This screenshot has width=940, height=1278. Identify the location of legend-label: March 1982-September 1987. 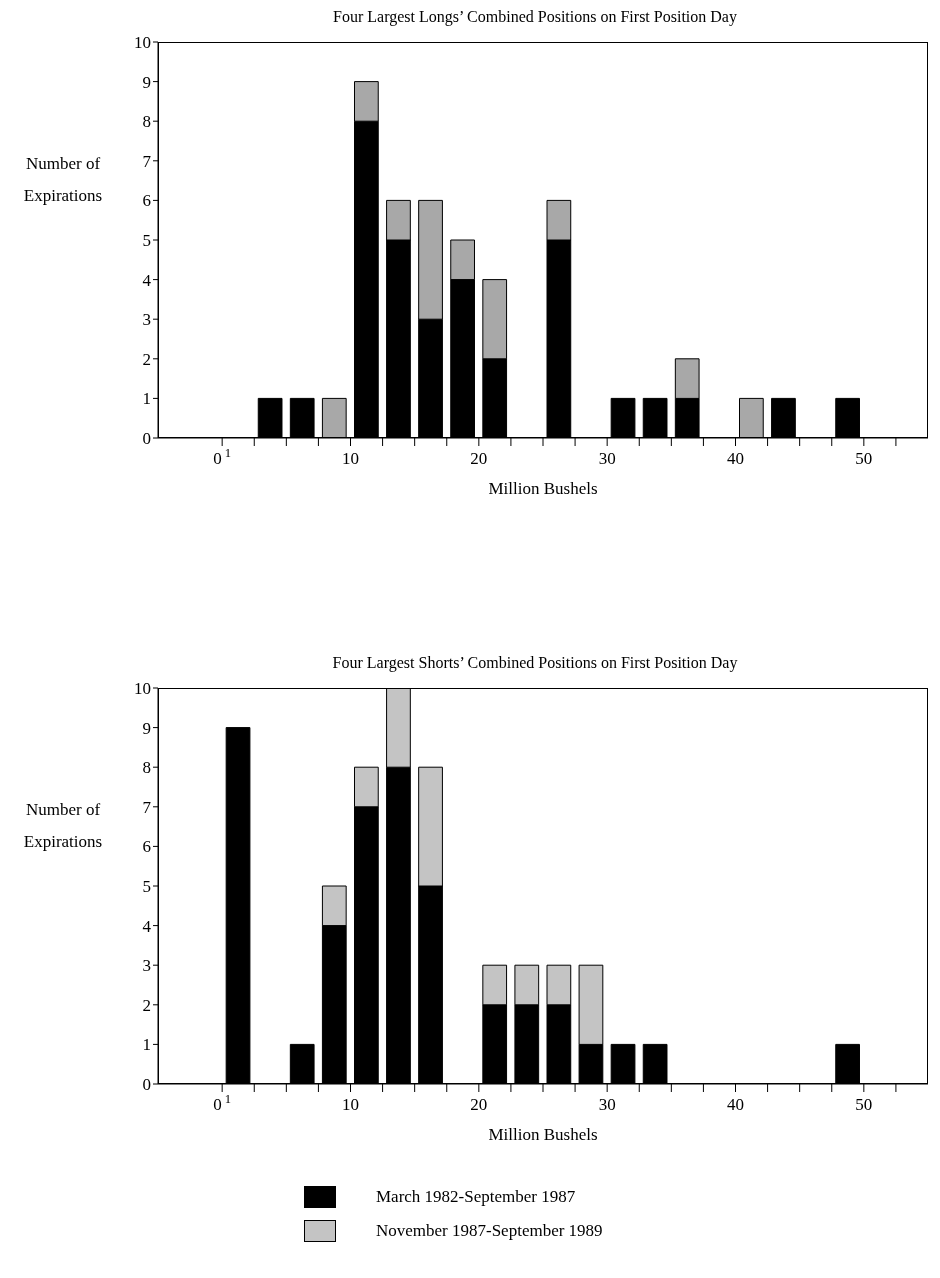
(476, 1197).